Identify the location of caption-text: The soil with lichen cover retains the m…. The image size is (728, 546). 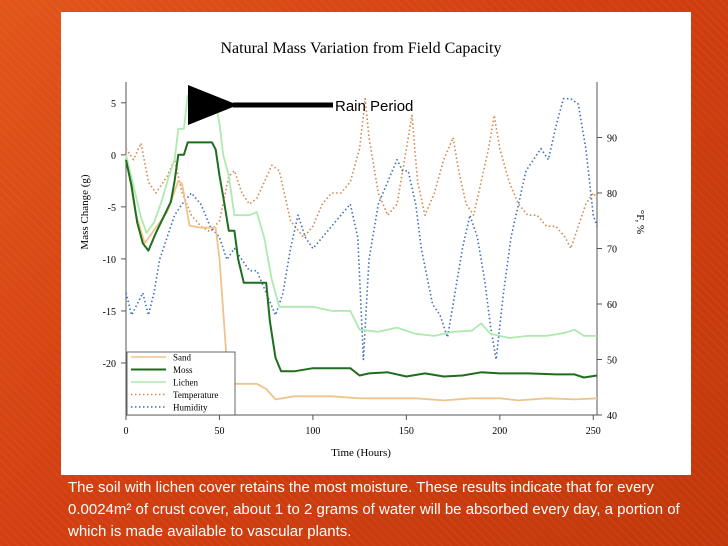
(374, 509).